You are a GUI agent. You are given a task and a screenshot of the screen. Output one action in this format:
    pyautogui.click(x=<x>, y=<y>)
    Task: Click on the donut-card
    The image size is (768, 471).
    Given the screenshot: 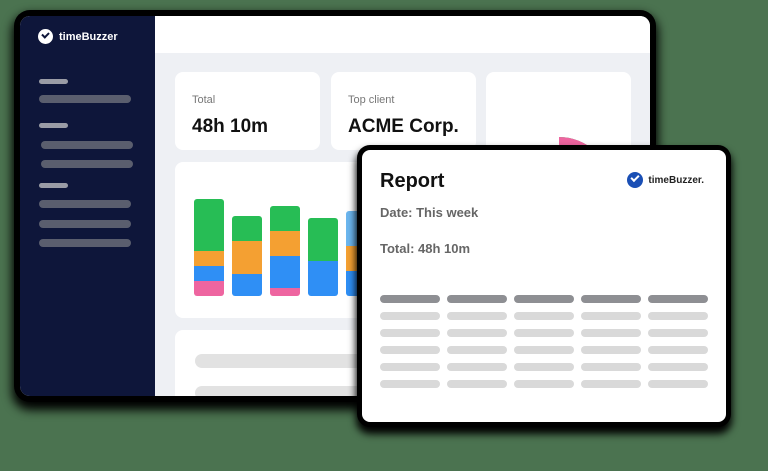 What is the action you would take?
    pyautogui.click(x=558, y=117)
    